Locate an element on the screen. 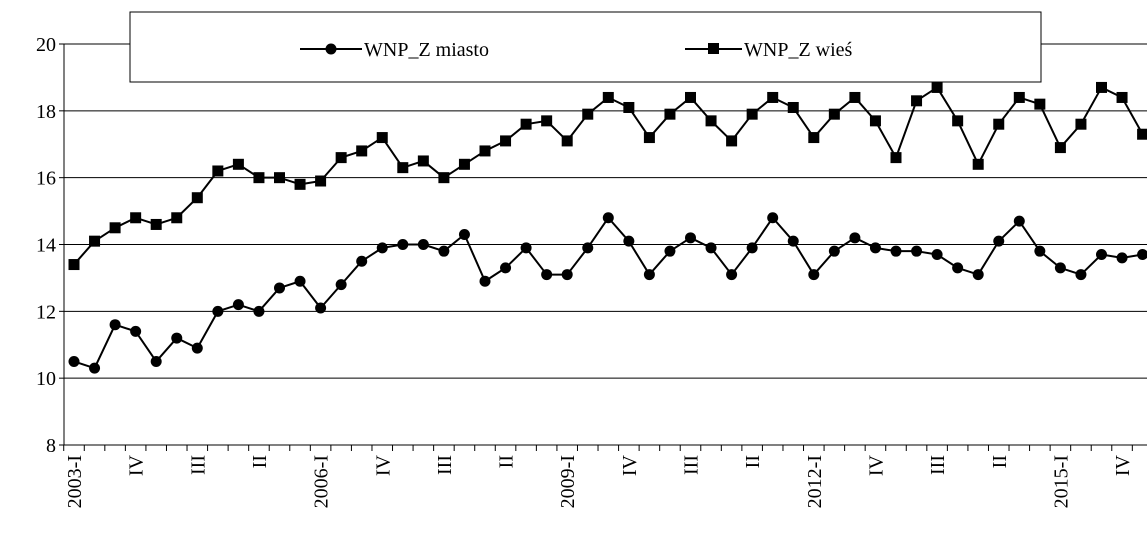 Image resolution: width=1147 pixels, height=535 pixels. legend-box is located at coordinates (585, 47).